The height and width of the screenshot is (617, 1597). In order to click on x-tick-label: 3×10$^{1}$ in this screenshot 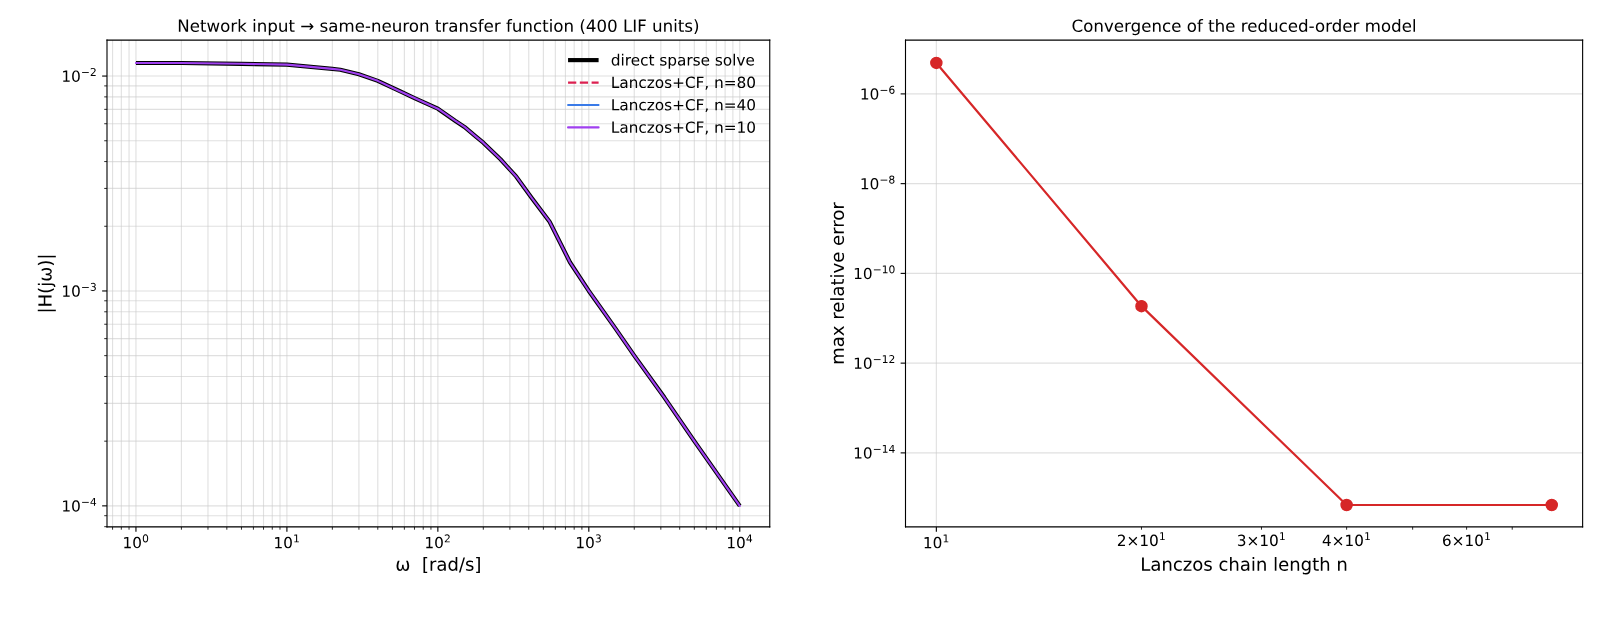, I will do `click(1261, 539)`.